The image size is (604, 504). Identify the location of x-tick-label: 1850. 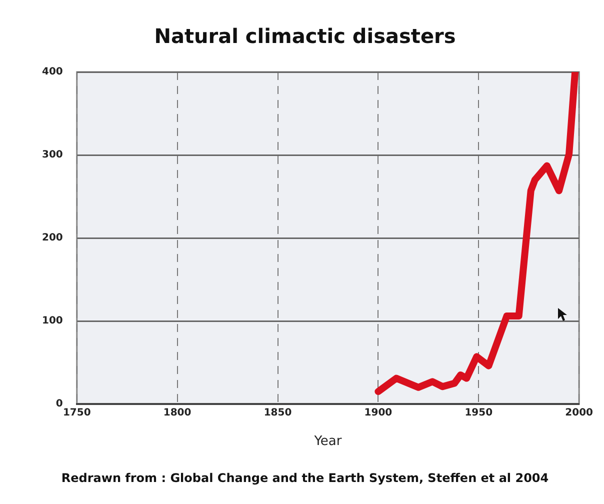
(278, 413).